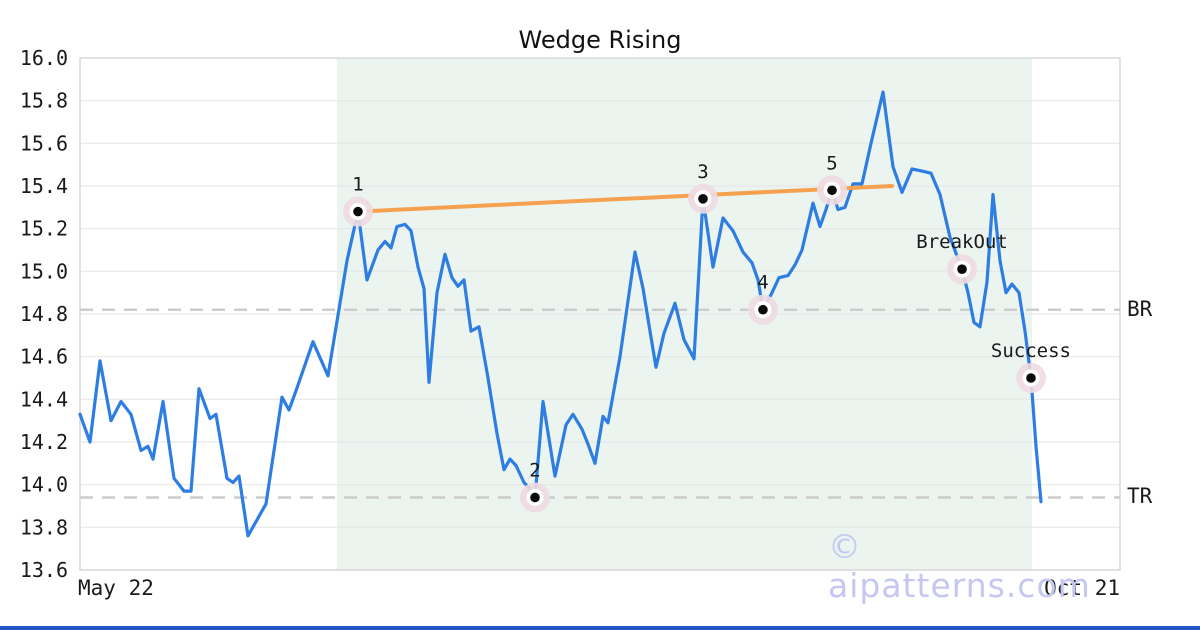 The image size is (1200, 630). What do you see at coordinates (534, 470) in the screenshot?
I see `annotation-label-2: 2` at bounding box center [534, 470].